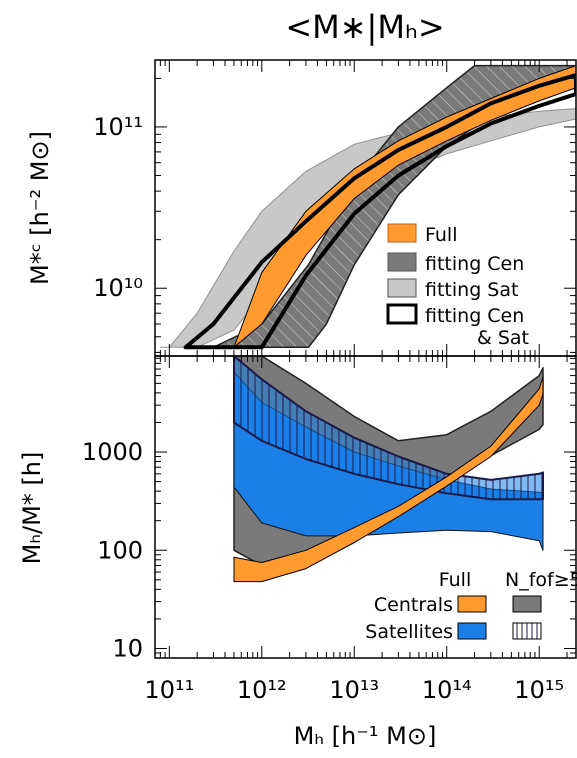 The height and width of the screenshot is (758, 577). What do you see at coordinates (40, 208) in the screenshot?
I see `top-y-axis-label: M*ᶜ [h⁻² M⊙]` at bounding box center [40, 208].